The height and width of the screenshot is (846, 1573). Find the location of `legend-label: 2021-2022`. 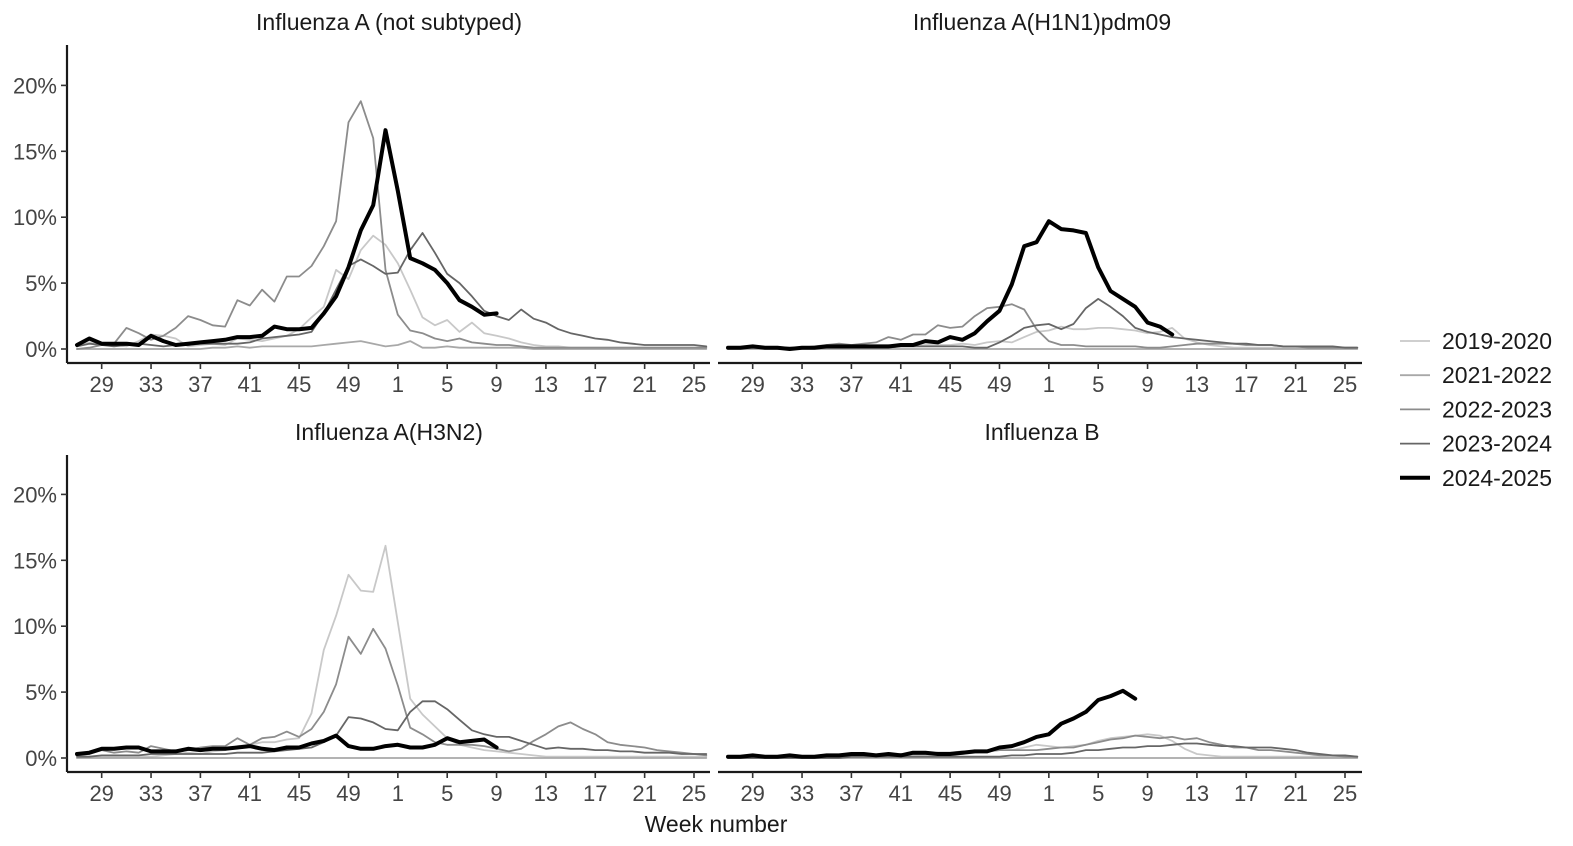

legend-label: 2021-2022 is located at coordinates (1497, 375).